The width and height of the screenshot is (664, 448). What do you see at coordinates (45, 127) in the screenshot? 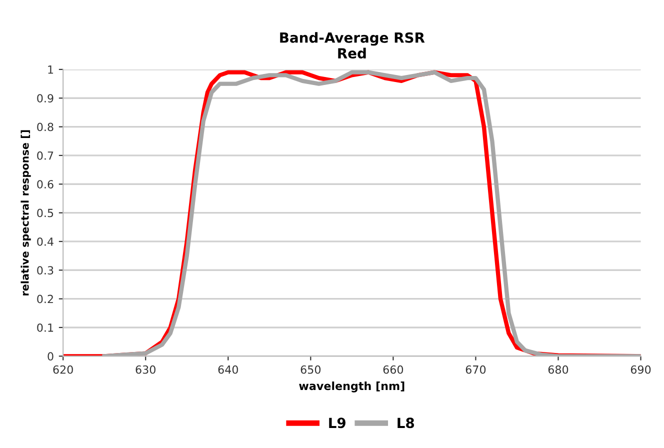
I see `y-tick-label: 0.8` at bounding box center [45, 127].